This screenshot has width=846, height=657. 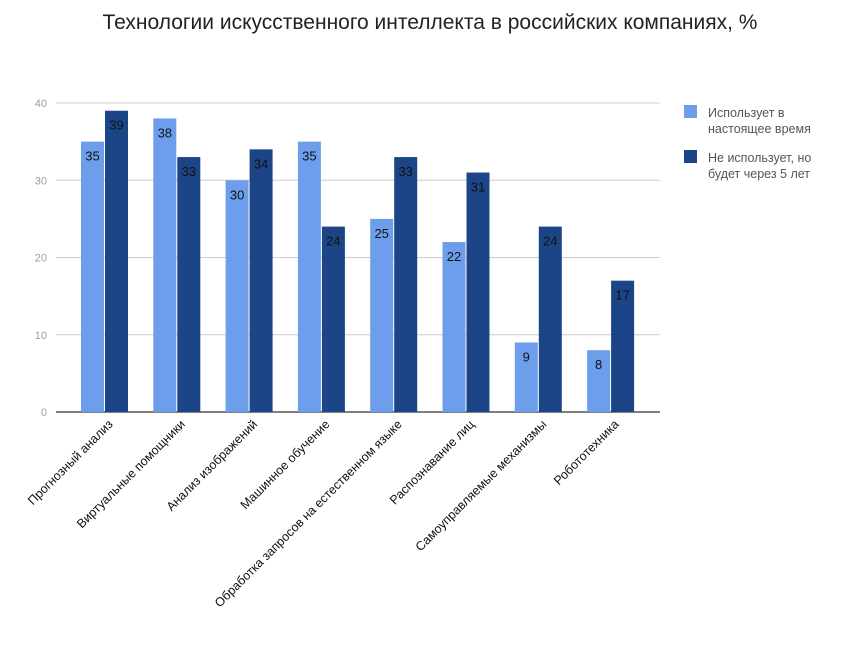 I want to click on data-label: 39, so click(x=116, y=125).